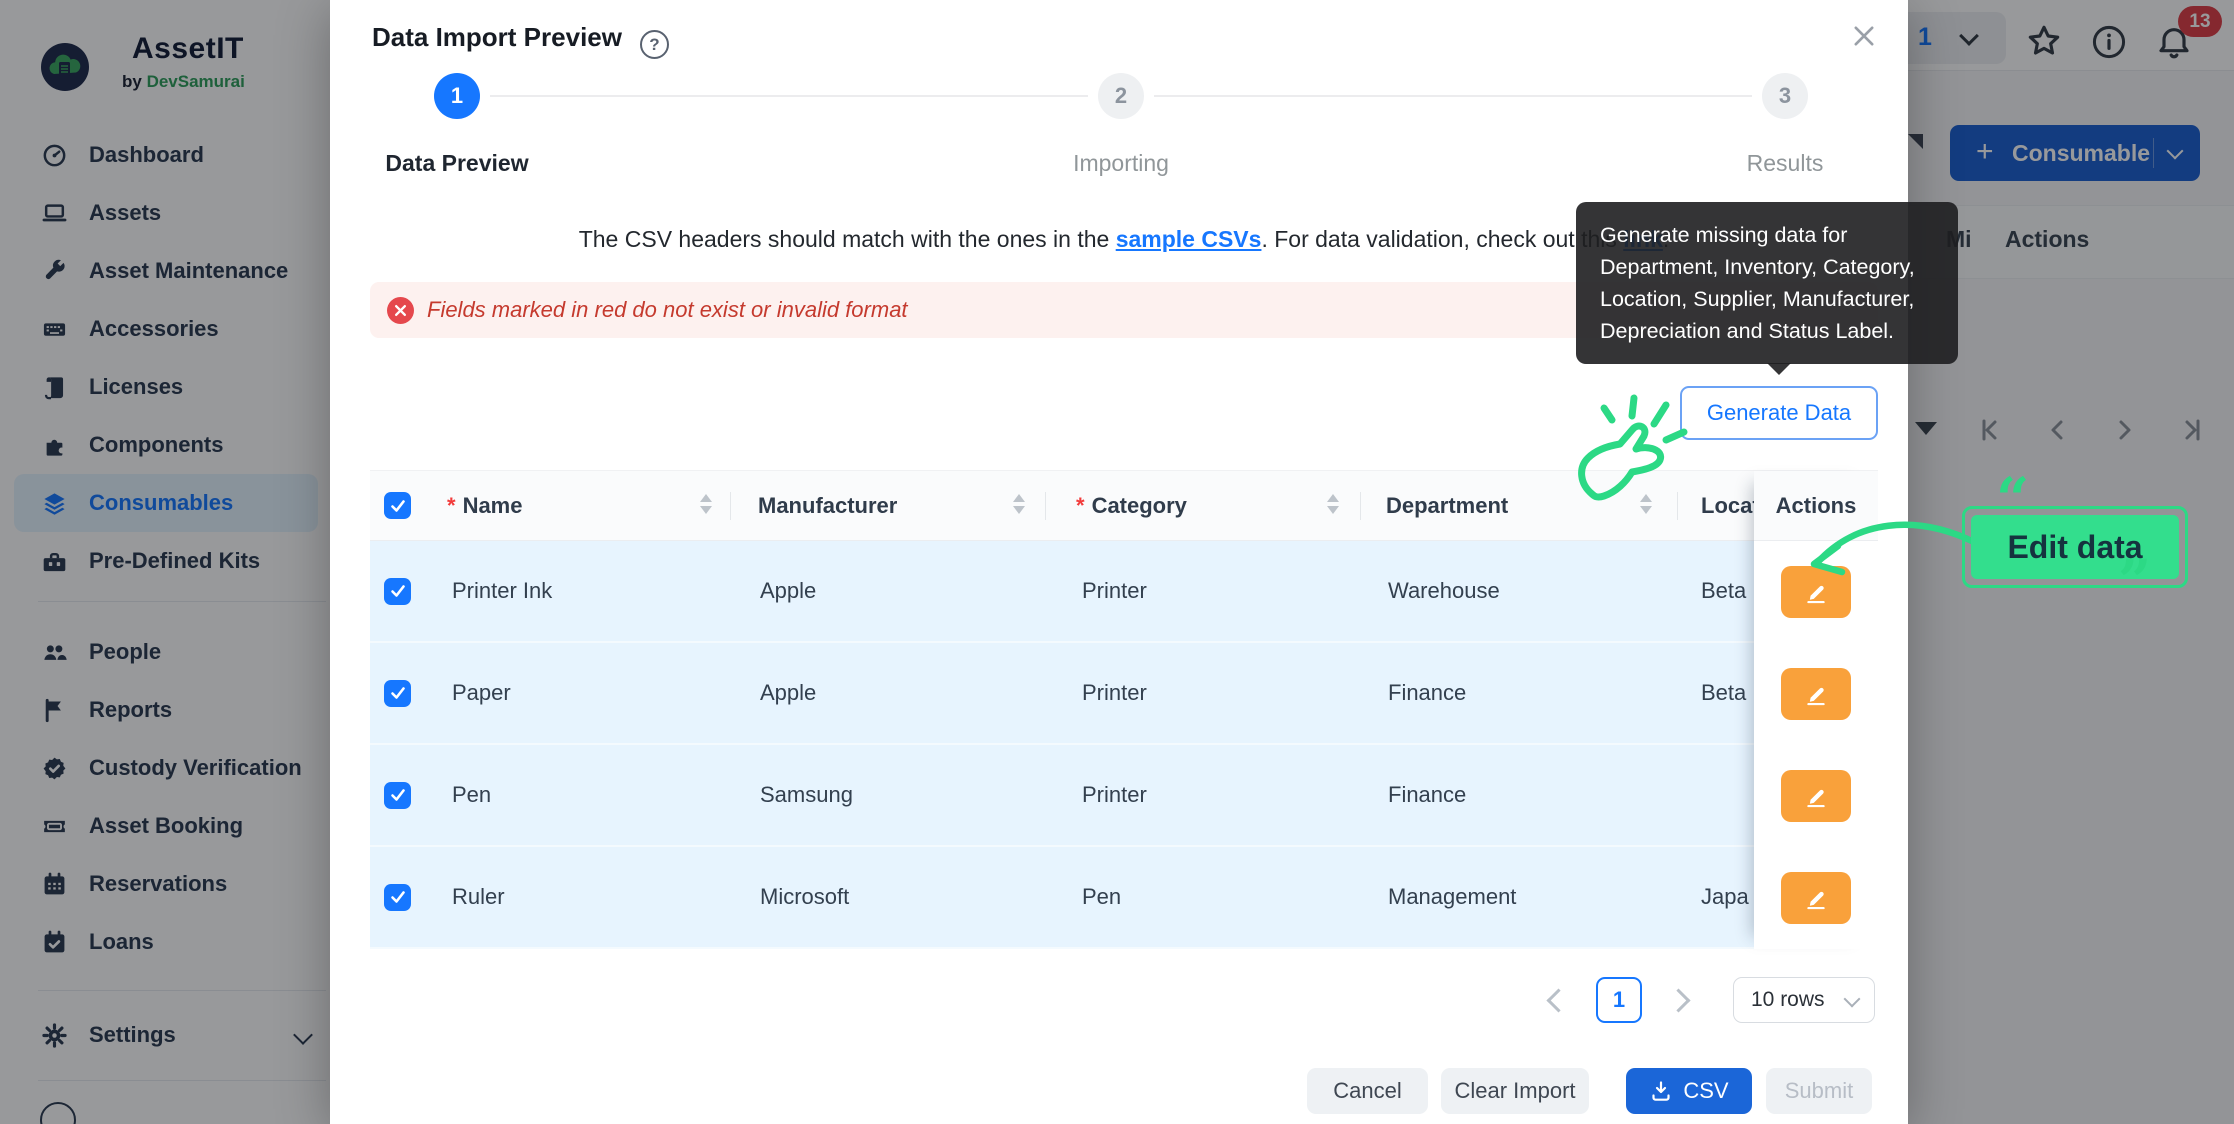 The width and height of the screenshot is (2234, 1124). I want to click on plus-icon: +, so click(1985, 151).